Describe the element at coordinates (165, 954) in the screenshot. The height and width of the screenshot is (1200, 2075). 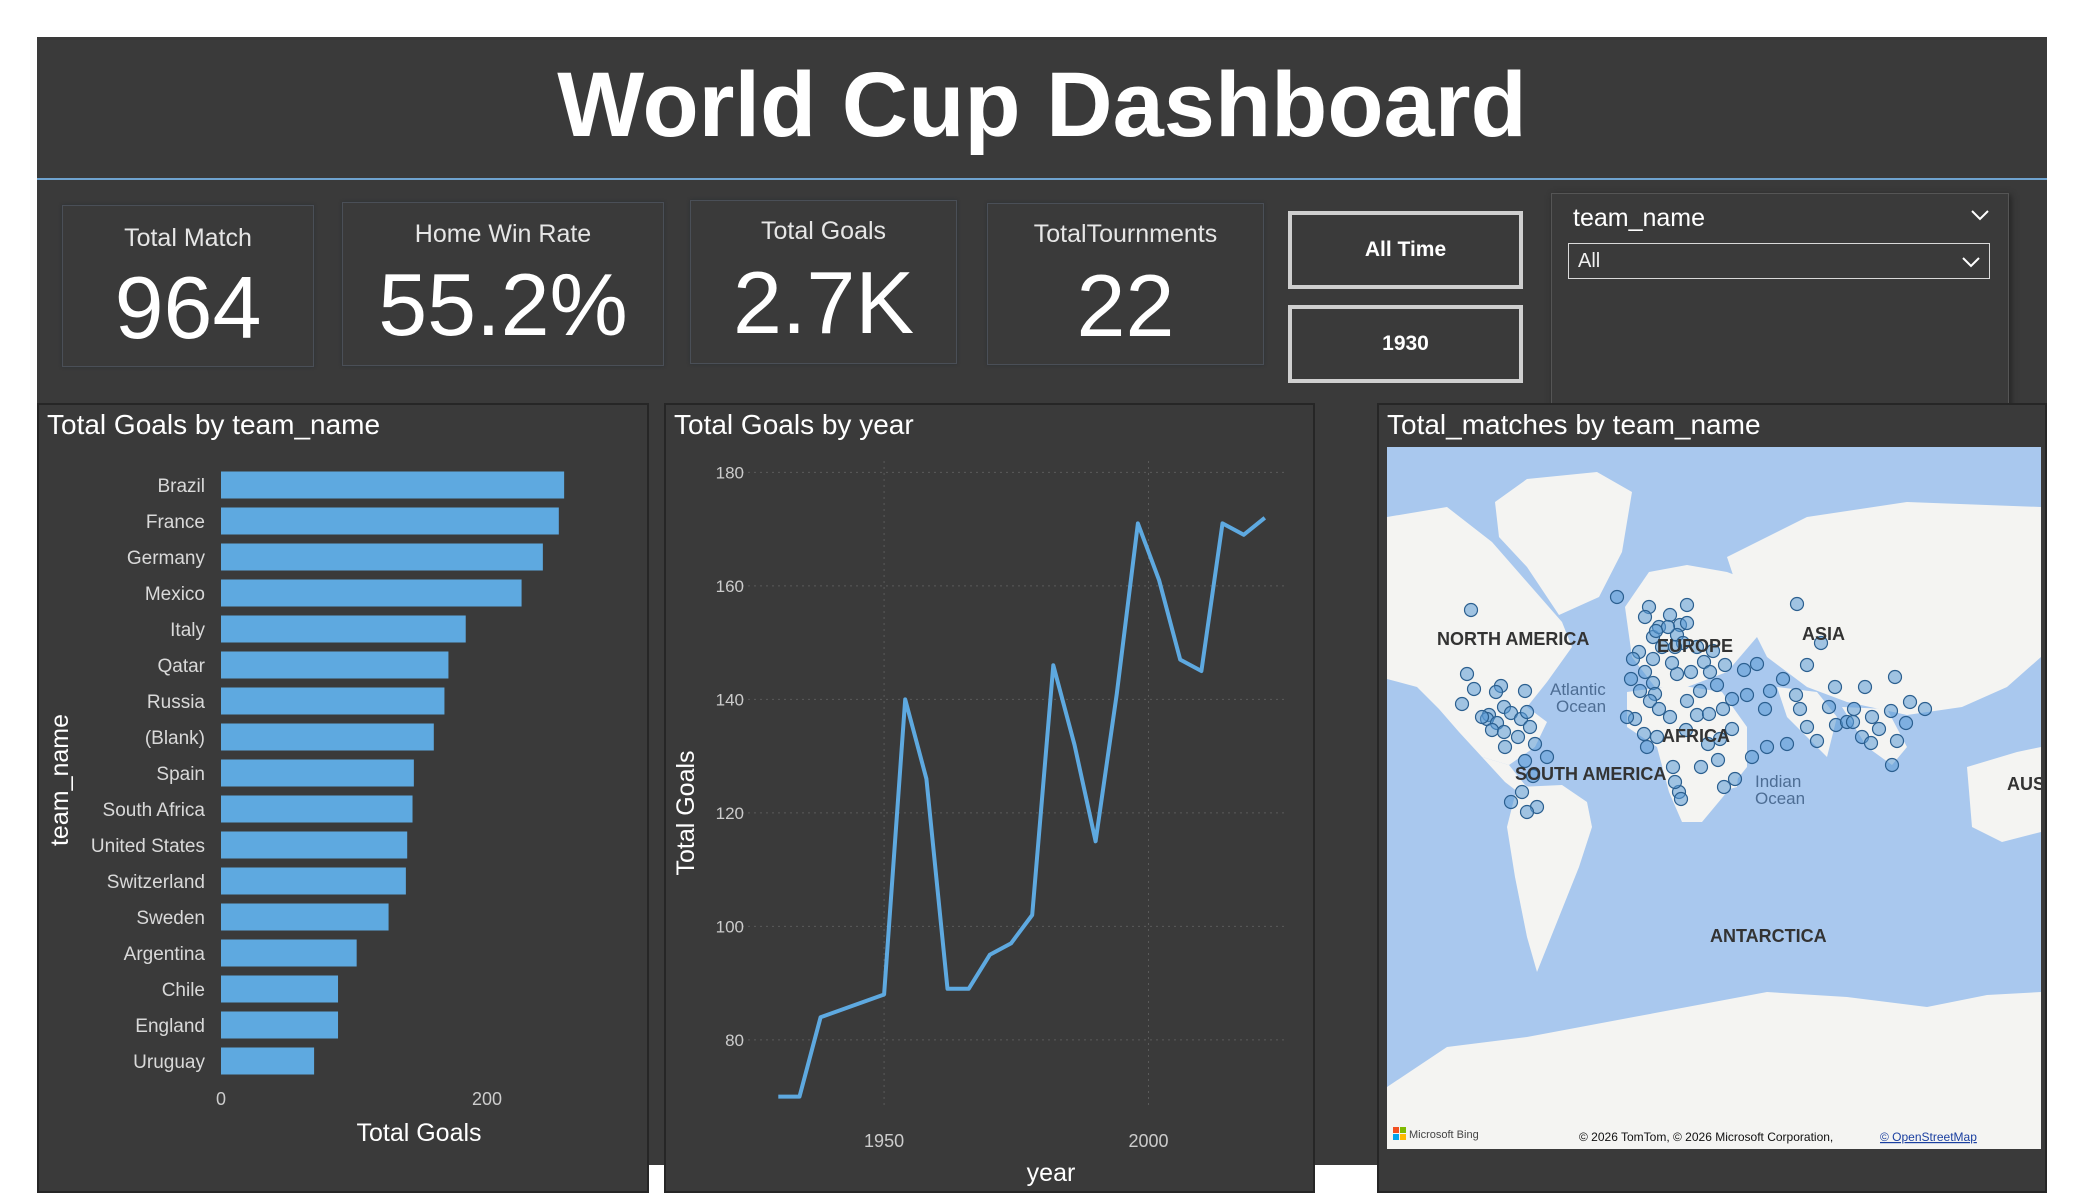
I see `bar-category-label: Argentina` at that location.